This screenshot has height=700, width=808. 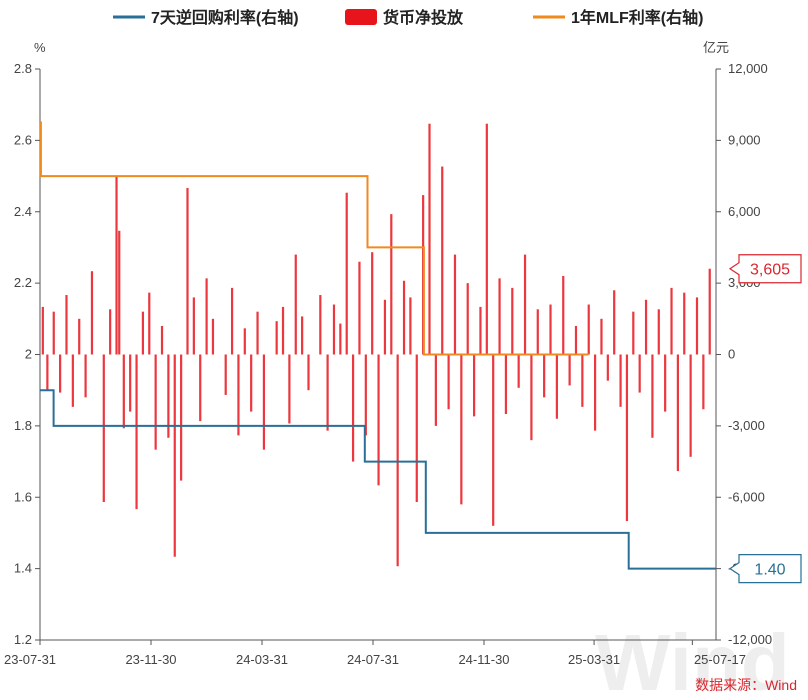 What do you see at coordinates (731, 354) in the screenshot?
I see `right-tick-label: 0` at bounding box center [731, 354].